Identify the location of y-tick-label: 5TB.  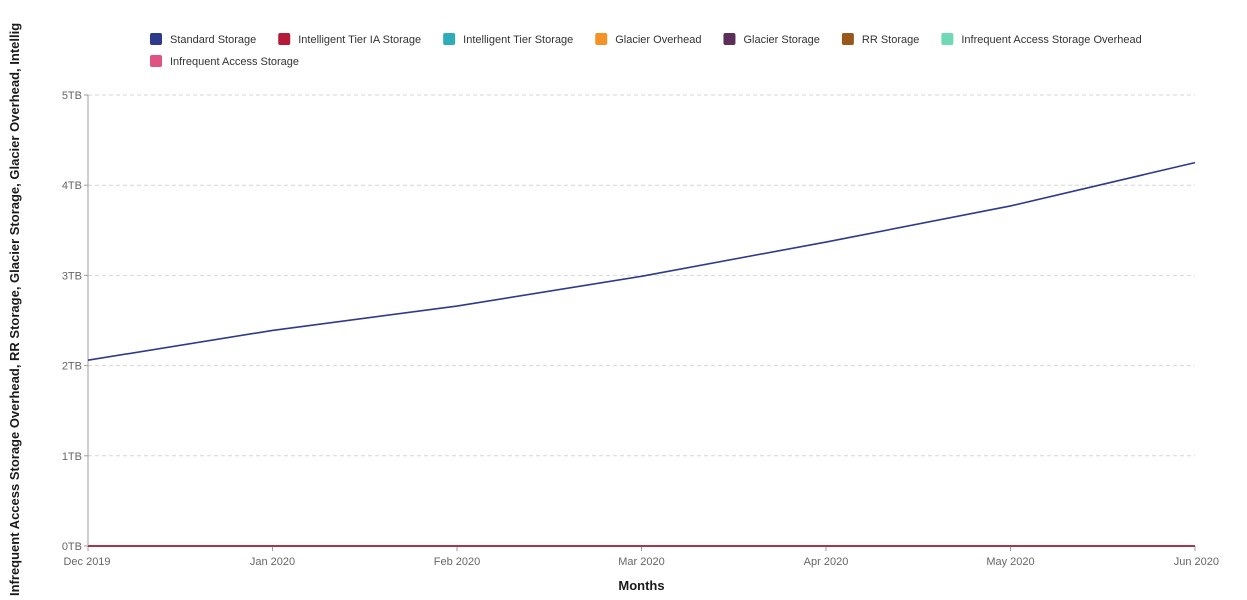
(72, 96).